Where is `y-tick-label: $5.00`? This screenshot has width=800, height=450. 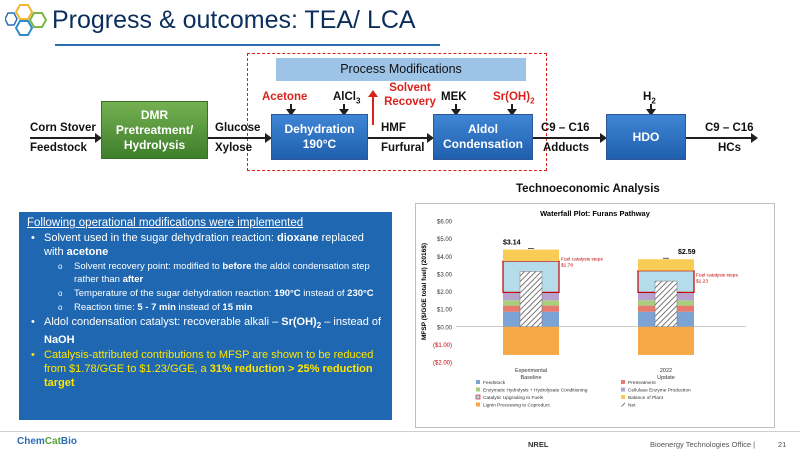 y-tick-label: $5.00 is located at coordinates (445, 240).